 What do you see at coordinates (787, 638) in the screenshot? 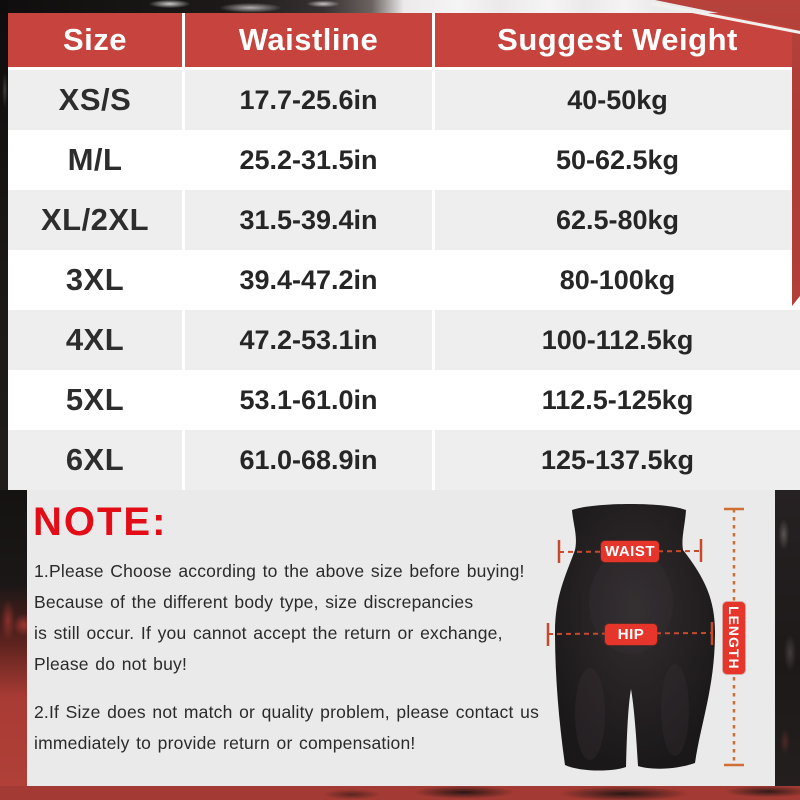
I see `grunge-border-right` at bounding box center [787, 638].